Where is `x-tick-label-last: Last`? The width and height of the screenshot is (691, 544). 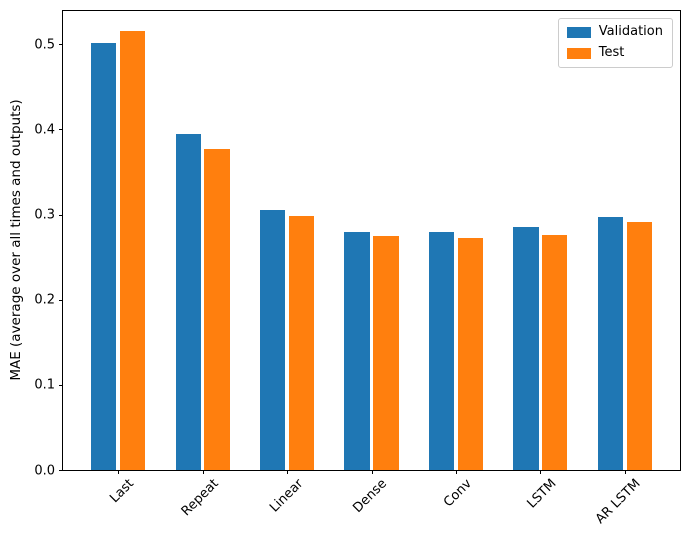
x-tick-label-last: Last is located at coordinates (122, 491).